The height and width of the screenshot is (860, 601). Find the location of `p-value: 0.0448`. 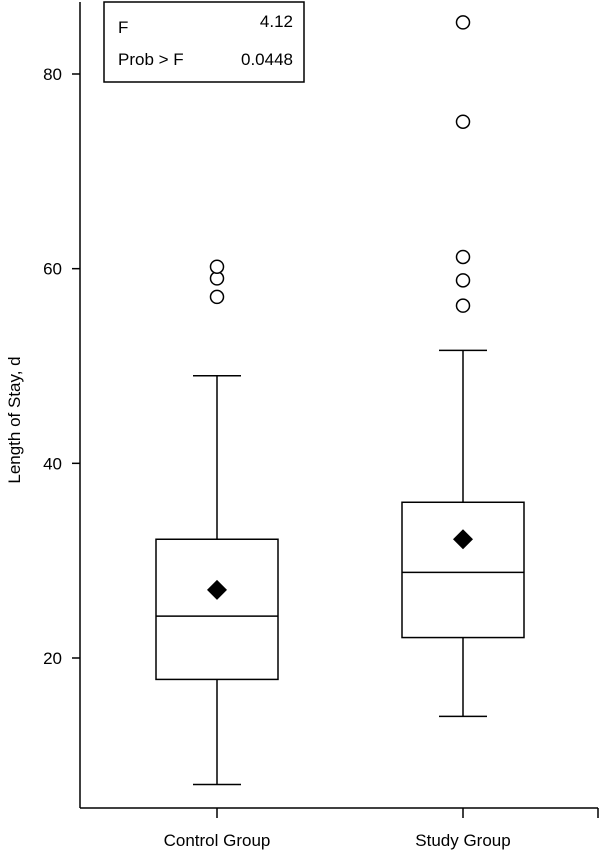

p-value: 0.0448 is located at coordinates (267, 59).